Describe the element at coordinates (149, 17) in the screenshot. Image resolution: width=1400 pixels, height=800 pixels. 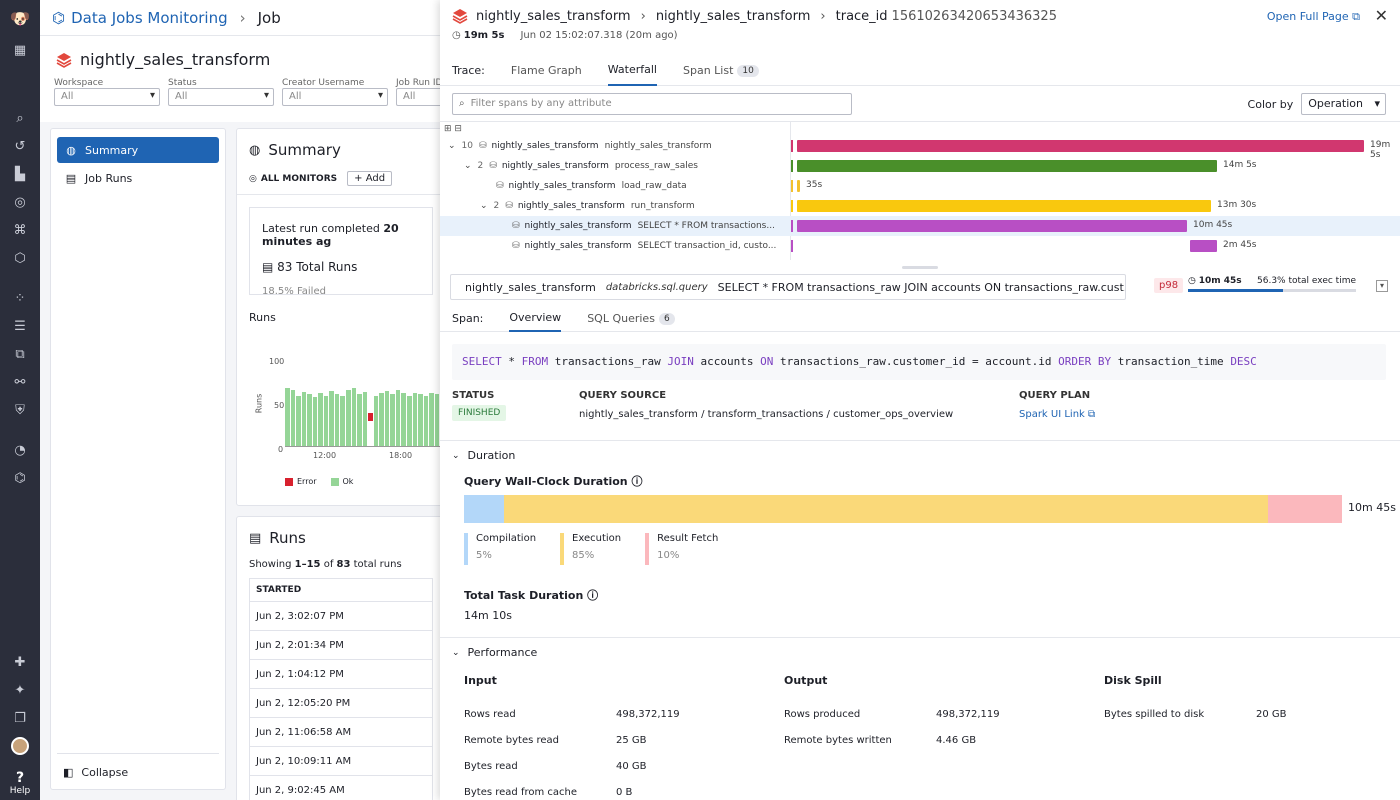
I see `breadcrumb-app-link: Data Jobs Monitoring` at that location.